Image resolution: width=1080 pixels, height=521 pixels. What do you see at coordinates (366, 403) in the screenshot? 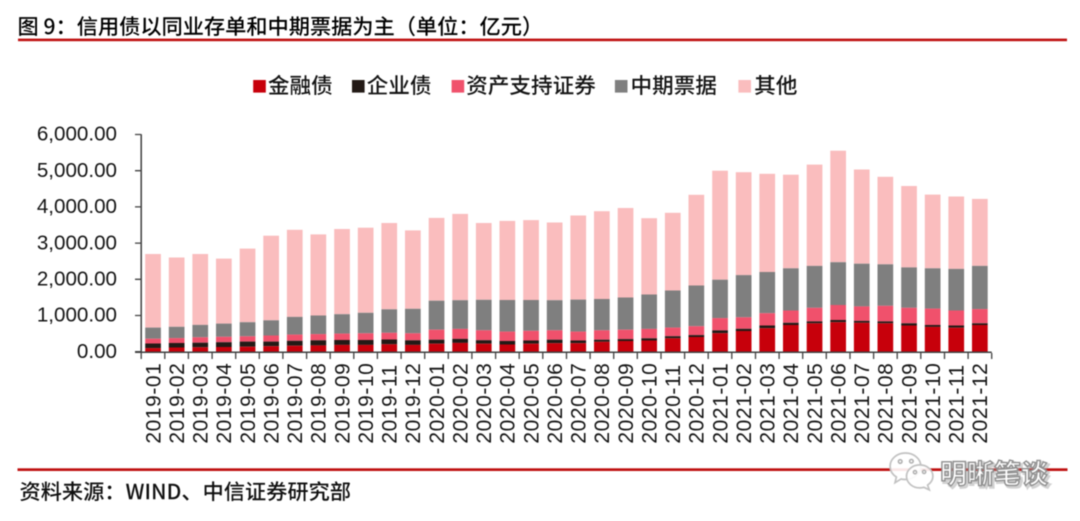
I see `svg-text: 2019-10` at bounding box center [366, 403].